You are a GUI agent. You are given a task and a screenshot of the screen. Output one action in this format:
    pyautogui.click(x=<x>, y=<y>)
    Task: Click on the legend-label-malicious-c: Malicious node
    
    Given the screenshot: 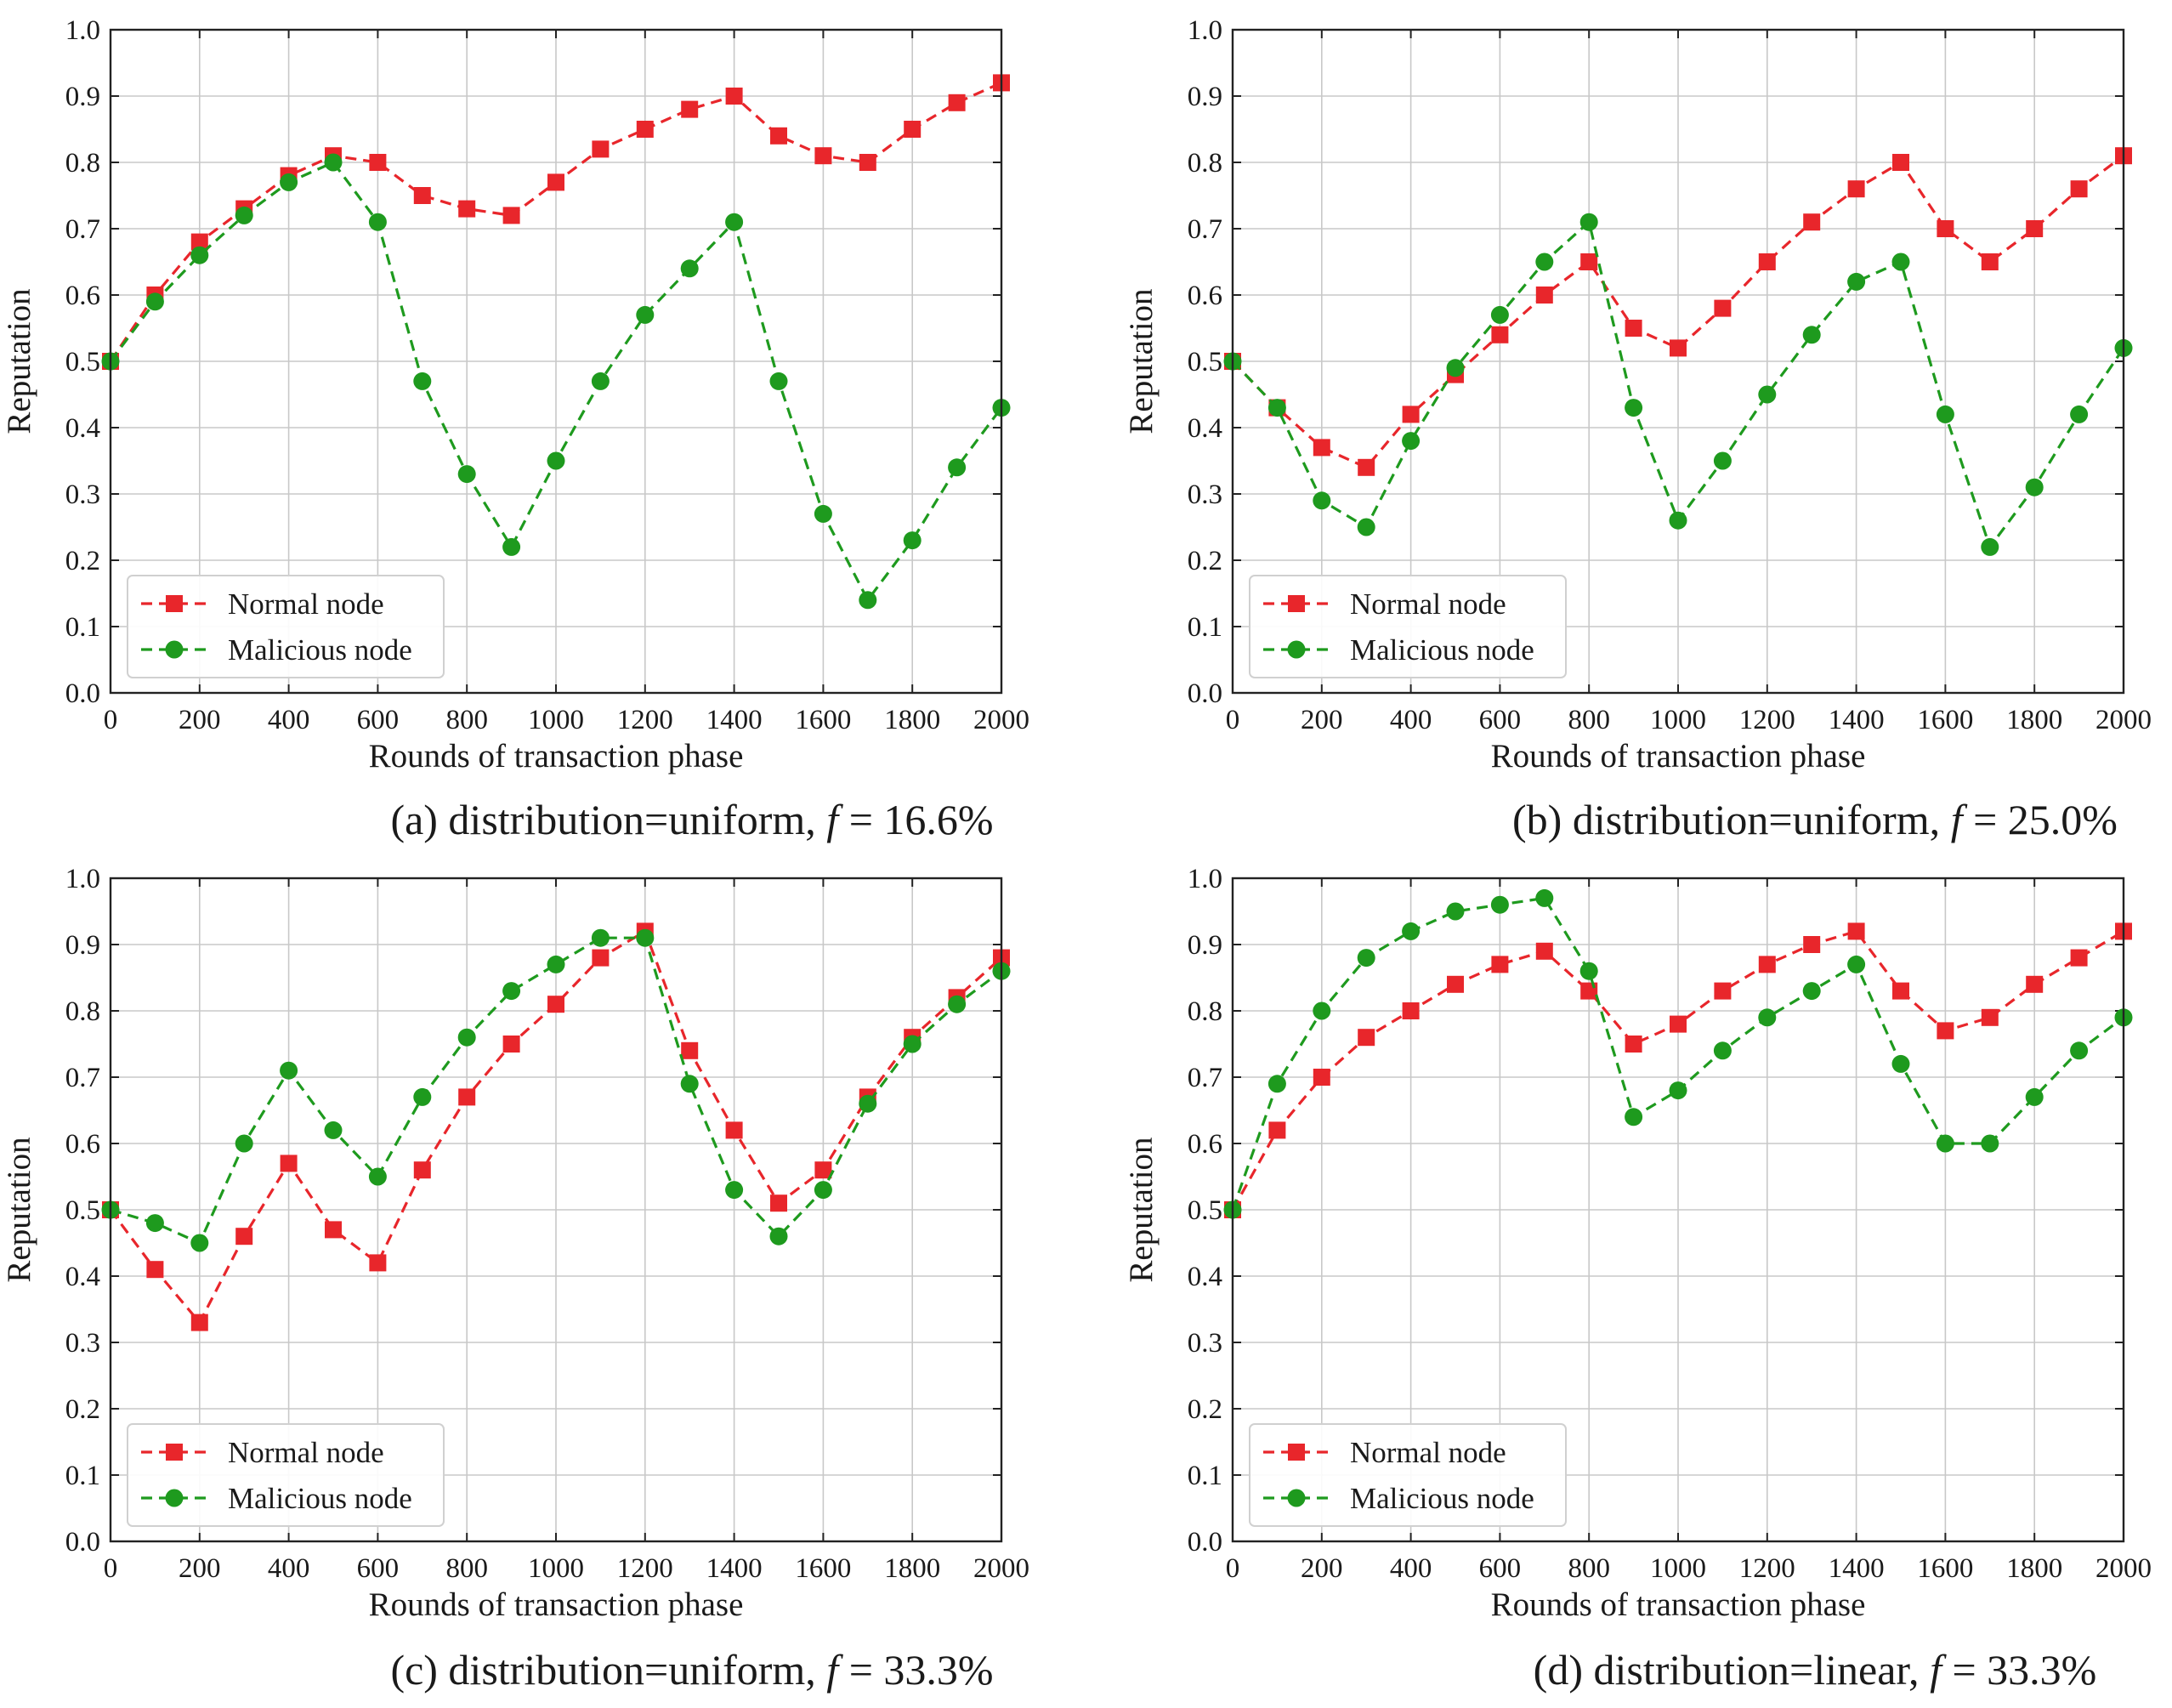 What is the action you would take?
    pyautogui.click(x=320, y=1498)
    